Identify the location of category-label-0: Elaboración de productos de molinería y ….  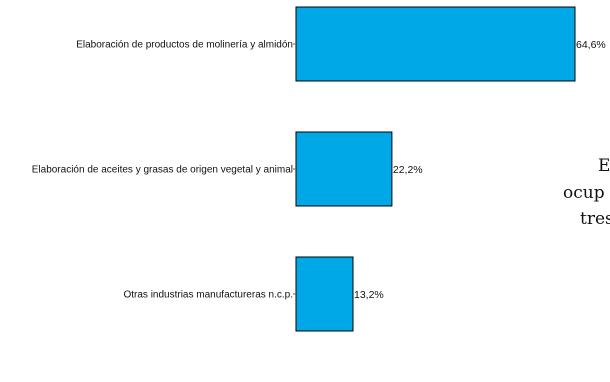
(184, 45).